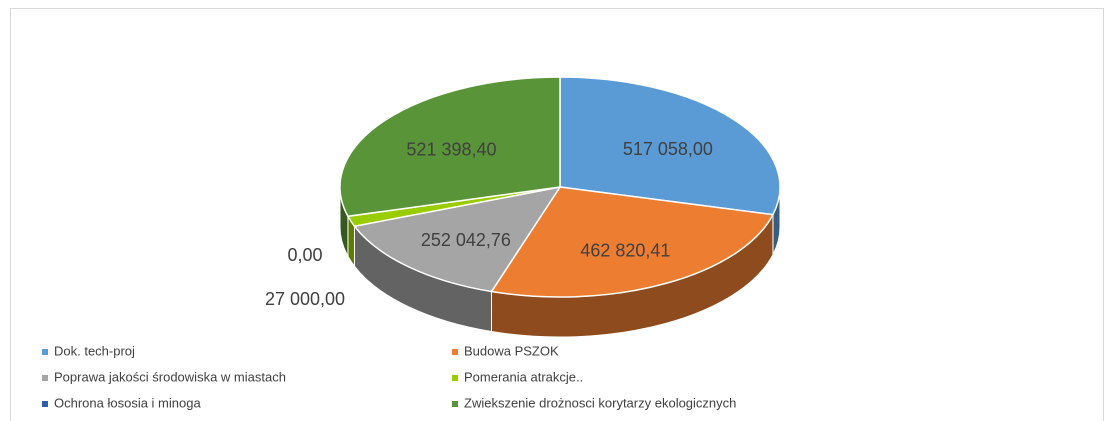  What do you see at coordinates (625, 251) in the screenshot?
I see `data-label: 462 820,41` at bounding box center [625, 251].